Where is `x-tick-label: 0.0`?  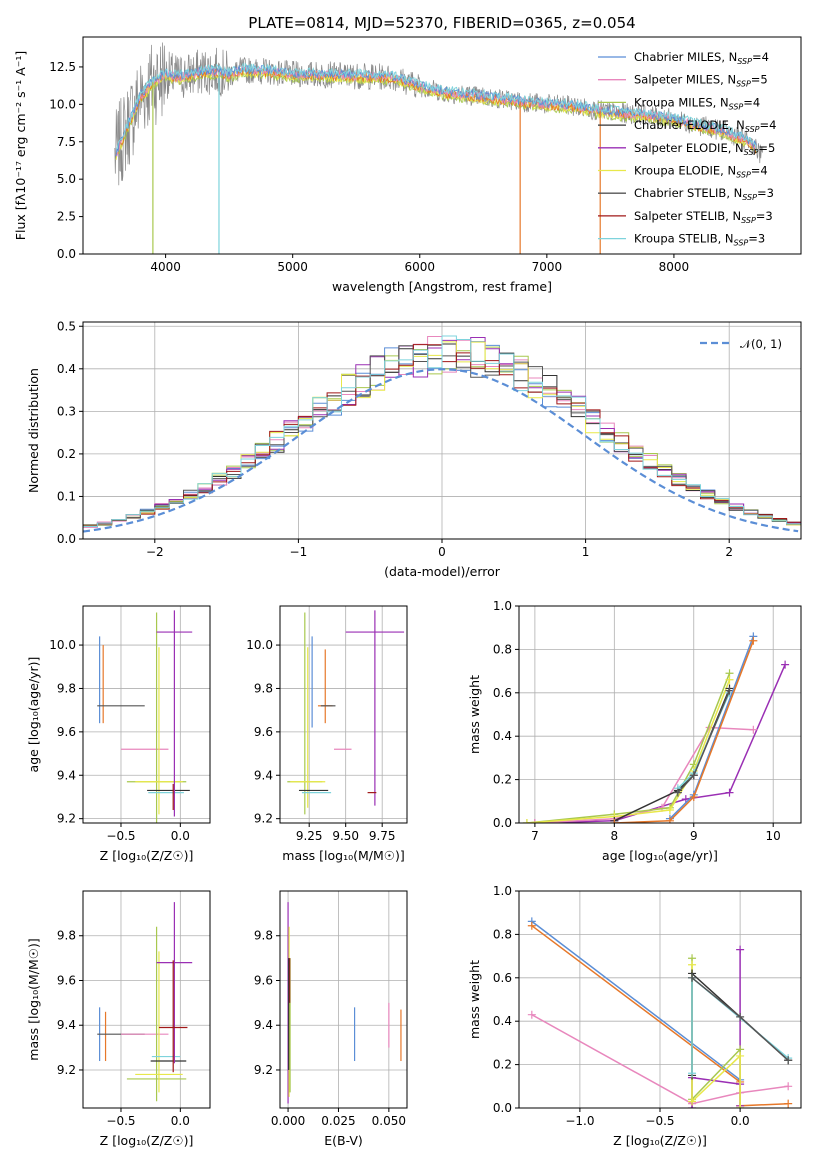
x-tick-label: 0.0 is located at coordinates (740, 1121).